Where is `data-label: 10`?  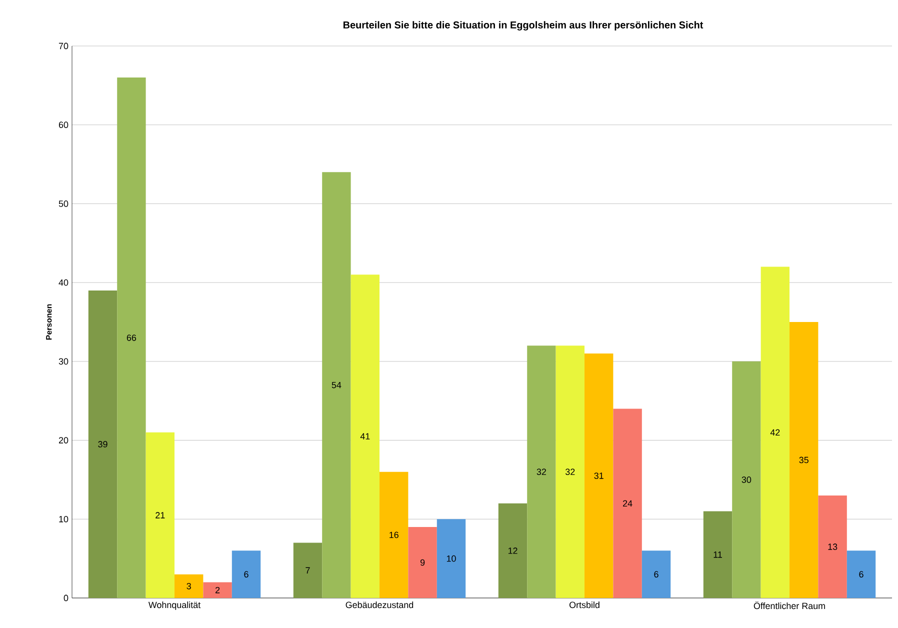 data-label: 10 is located at coordinates (451, 558).